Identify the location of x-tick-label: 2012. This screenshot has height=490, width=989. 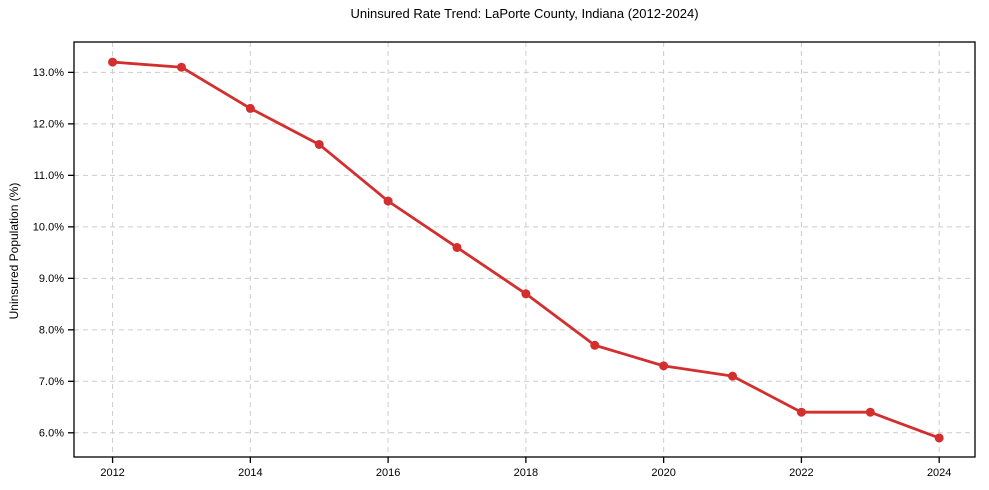
(112, 473).